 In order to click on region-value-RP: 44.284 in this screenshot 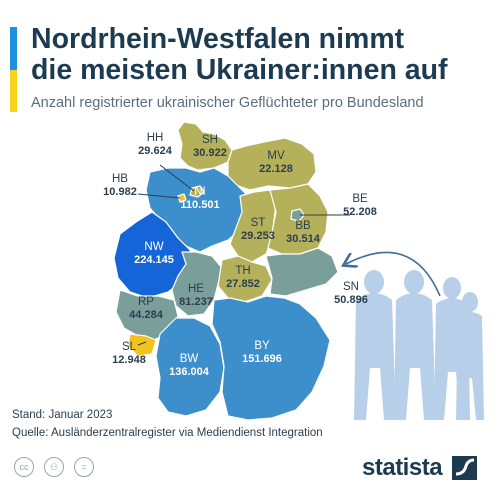, I will do `click(146, 315)`.